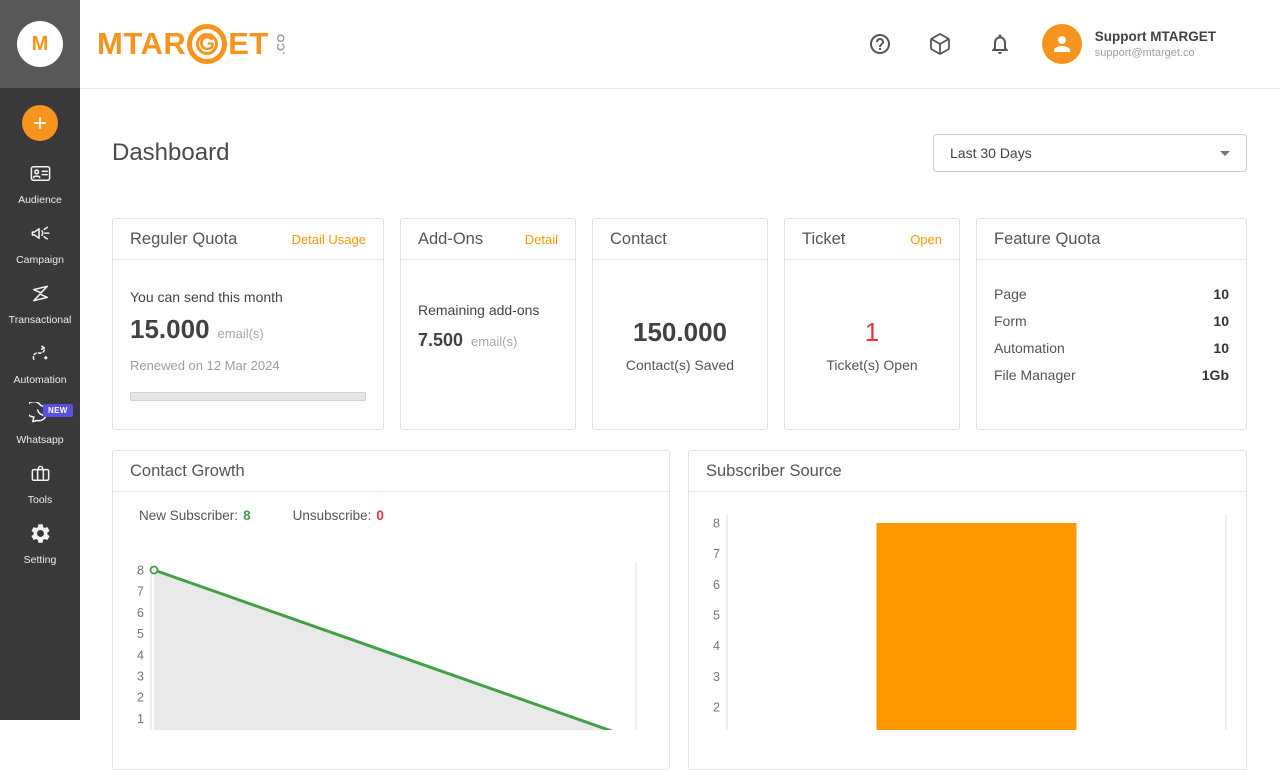  I want to click on logo-text-right: ET, so click(248, 43).